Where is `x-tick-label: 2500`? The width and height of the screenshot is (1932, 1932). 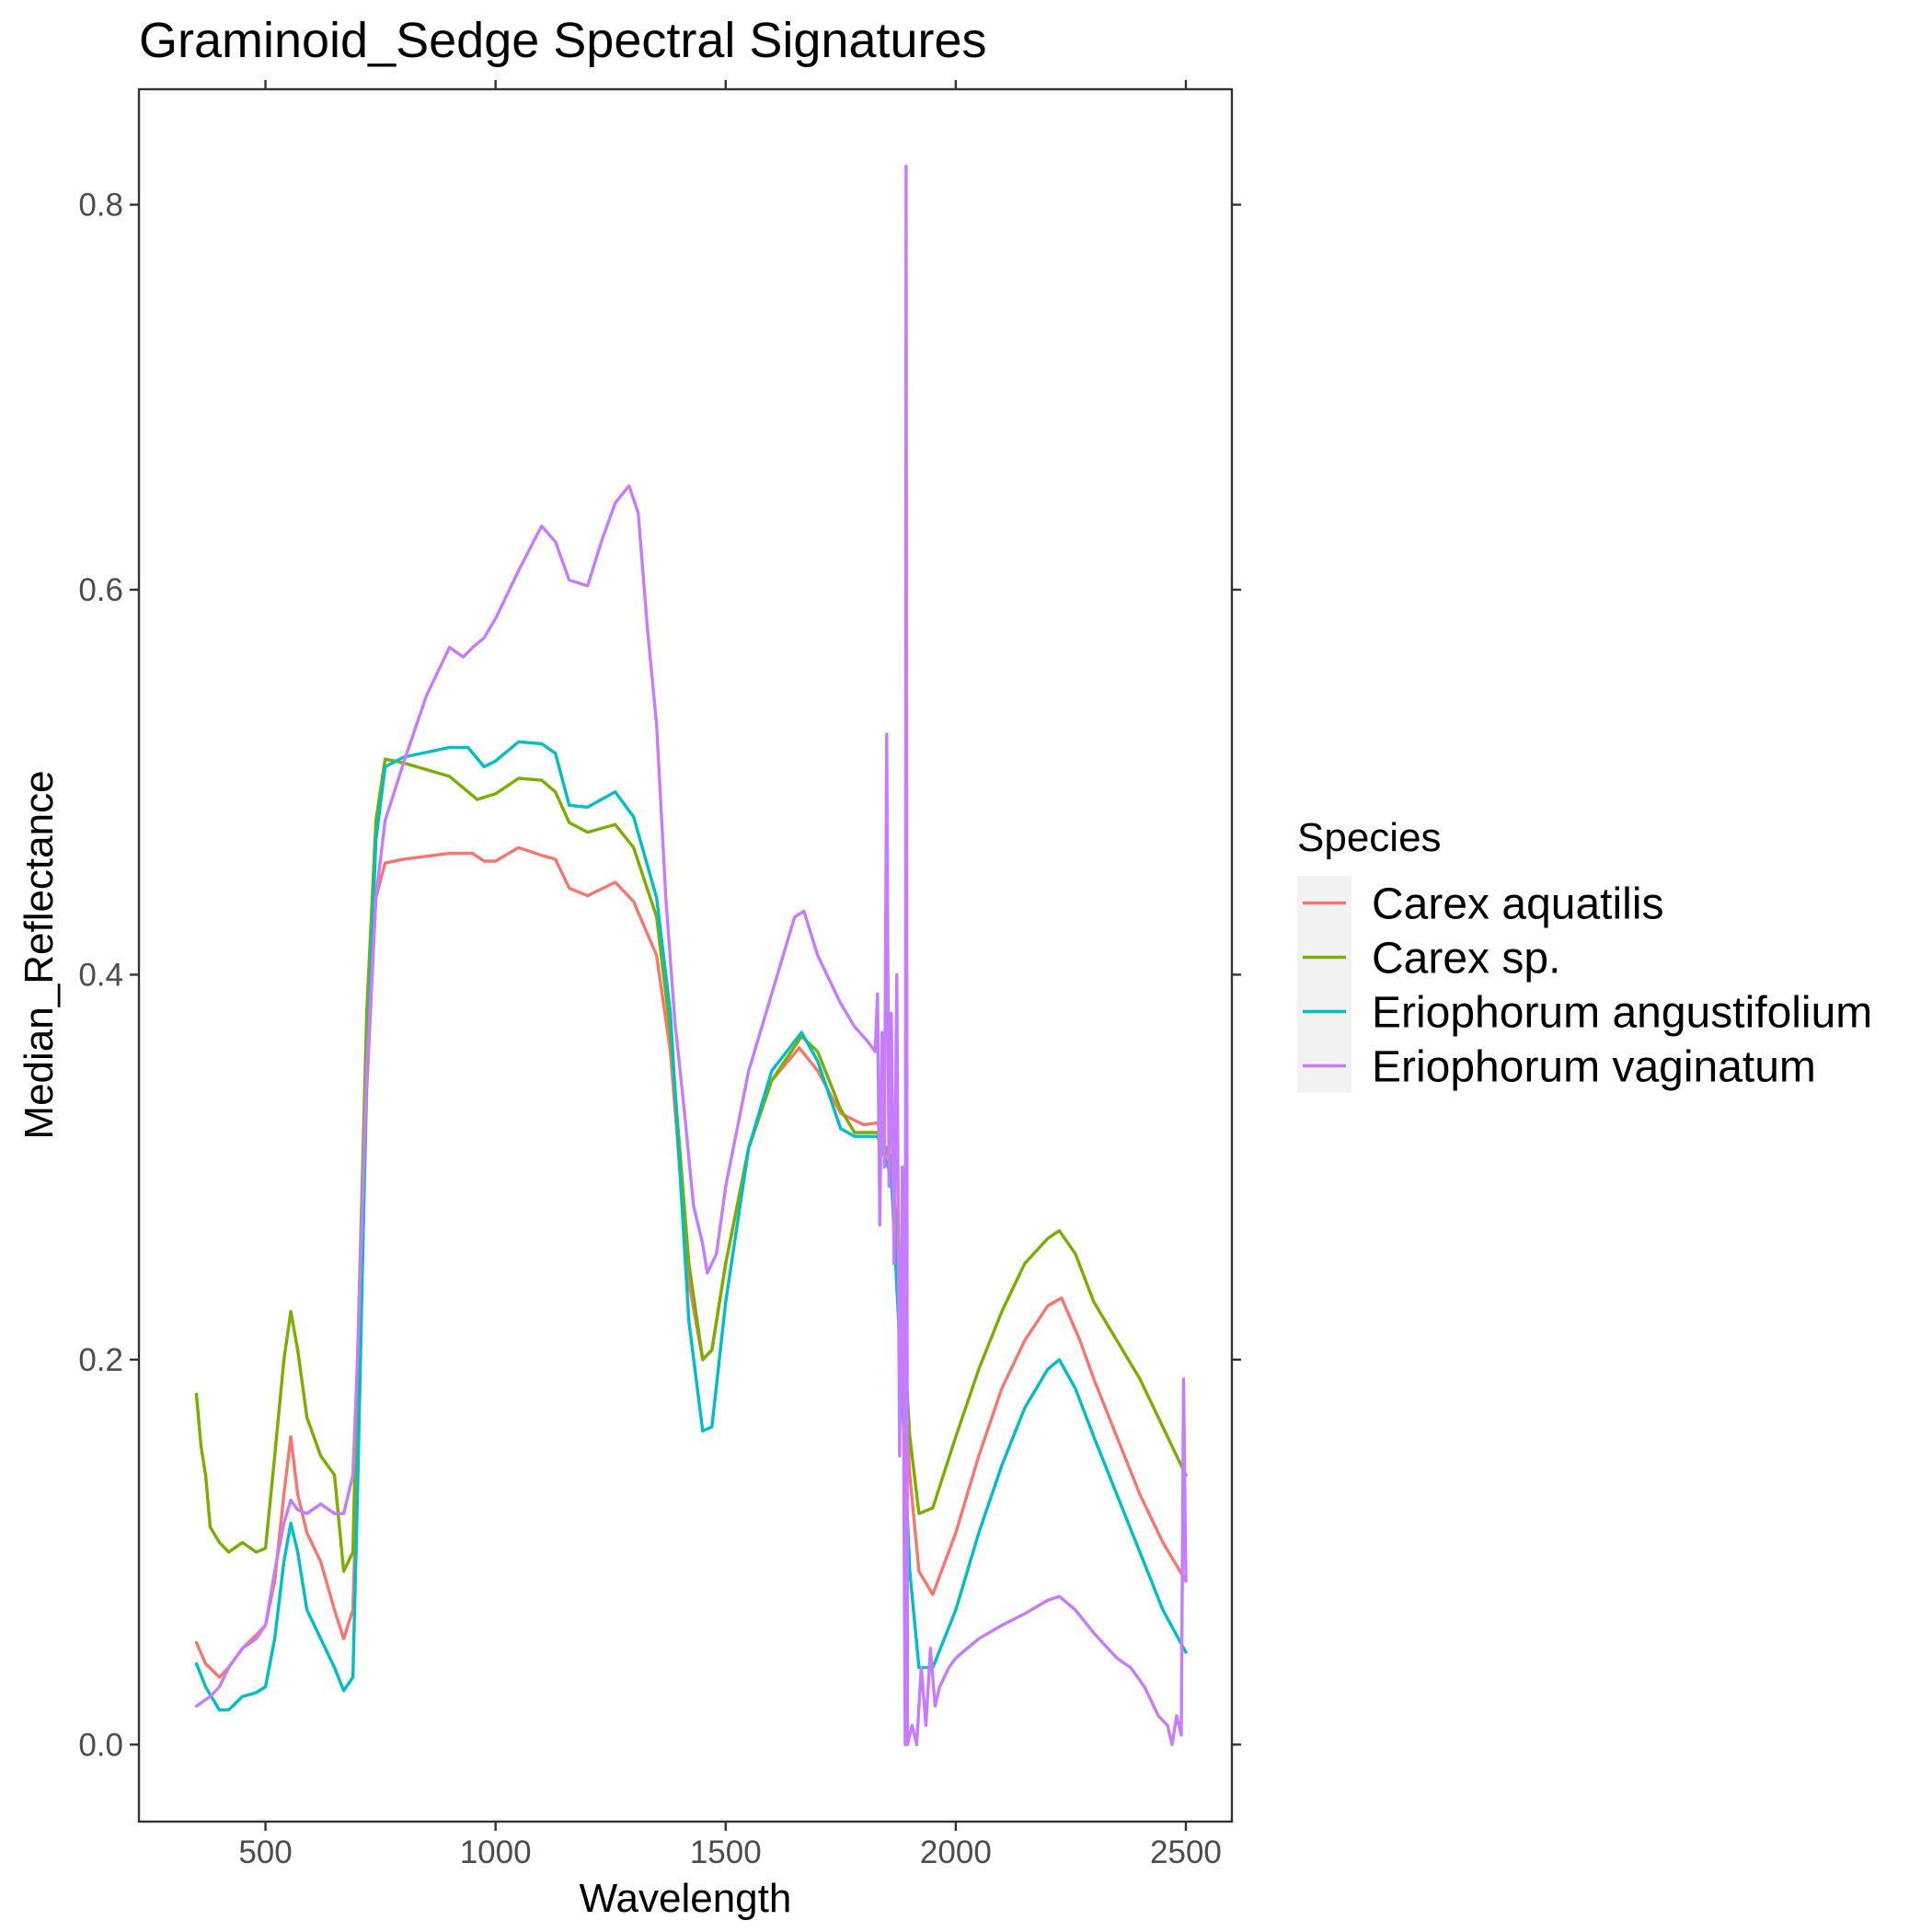
x-tick-label: 2500 is located at coordinates (1186, 1852).